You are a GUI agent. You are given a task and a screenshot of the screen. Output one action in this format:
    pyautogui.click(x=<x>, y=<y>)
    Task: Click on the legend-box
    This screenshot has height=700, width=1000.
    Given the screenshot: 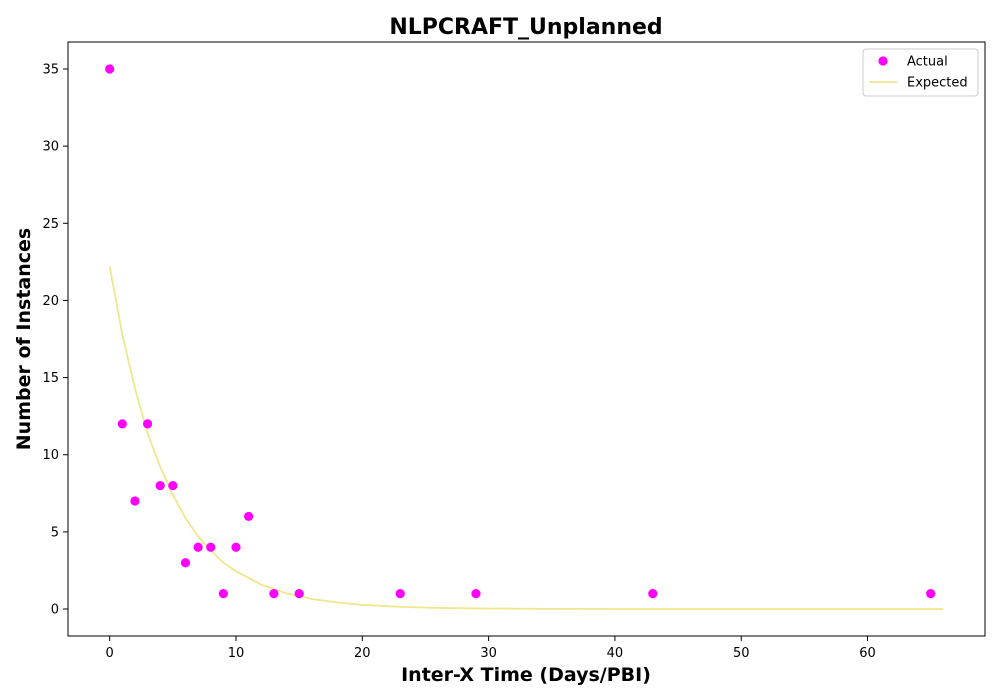 What is the action you would take?
    pyautogui.click(x=920, y=72)
    